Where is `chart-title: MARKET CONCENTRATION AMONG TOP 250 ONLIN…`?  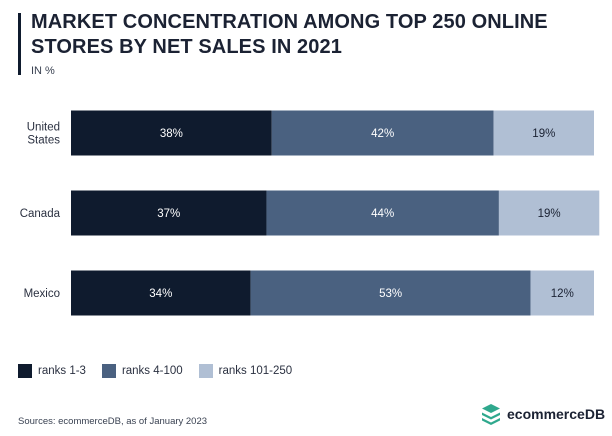 chart-title: MARKET CONCENTRATION AMONG TOP 250 ONLIN… is located at coordinates (289, 34).